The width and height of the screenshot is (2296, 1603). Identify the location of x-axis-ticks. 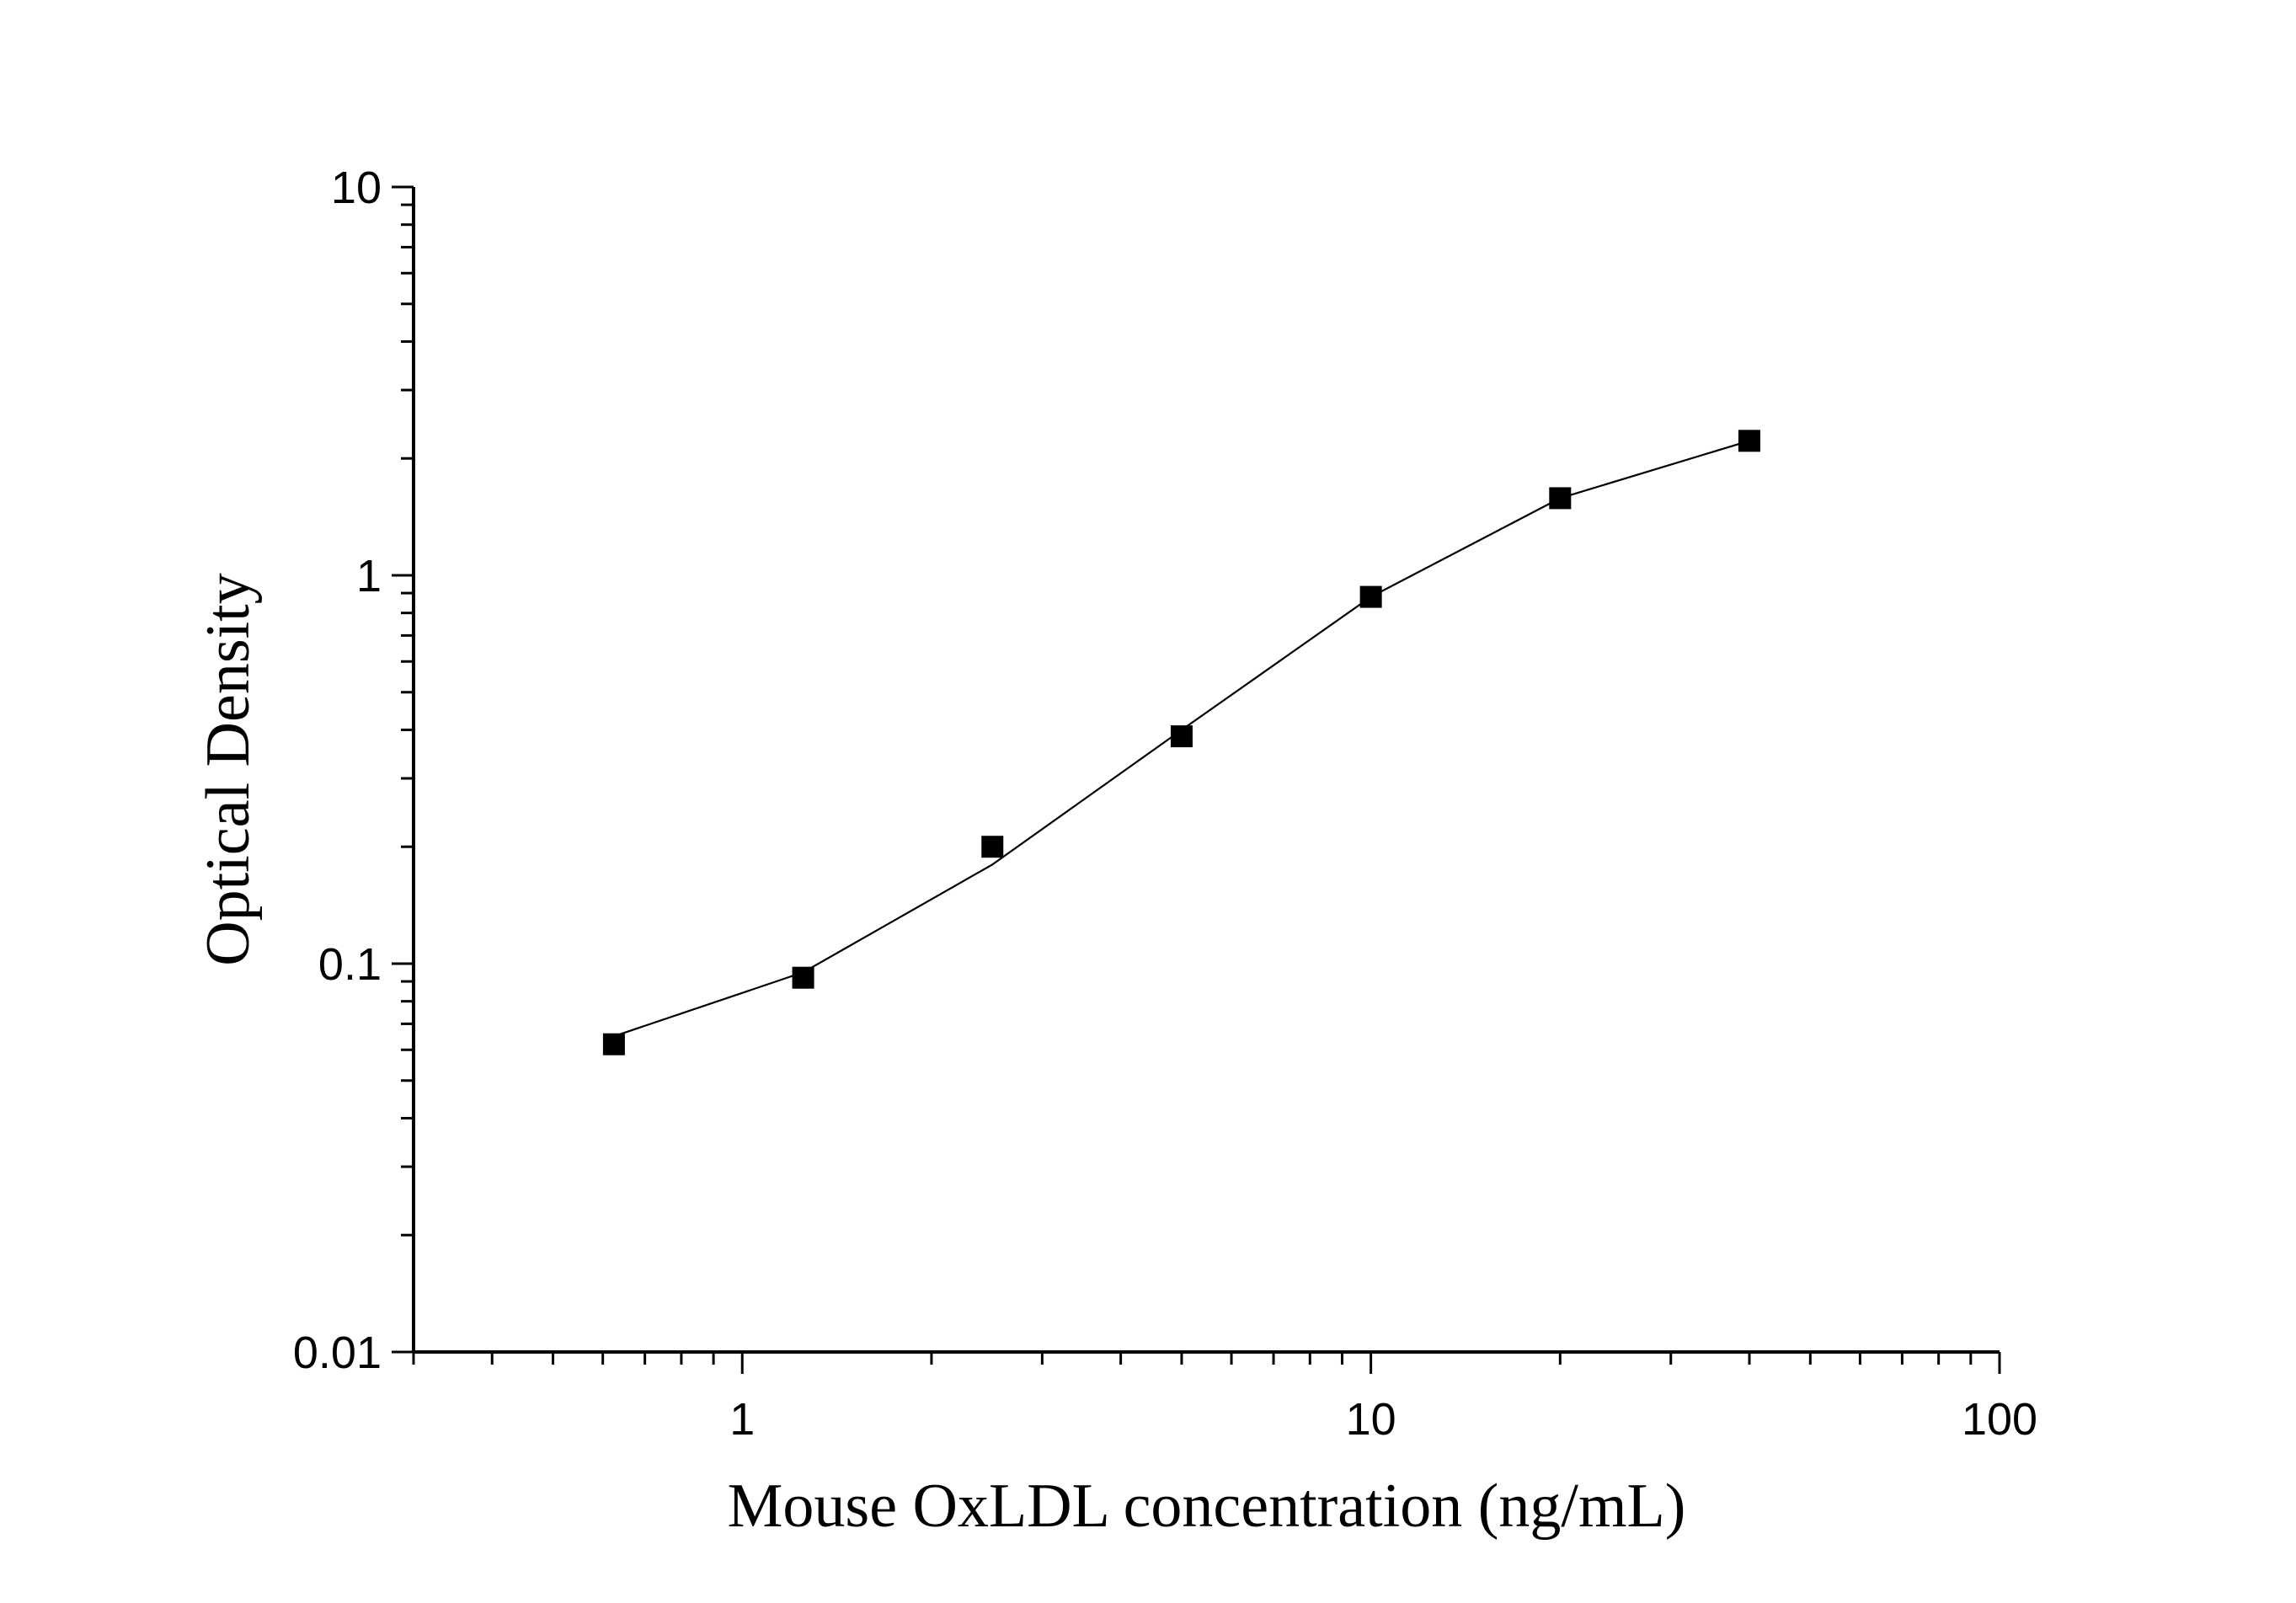
(1206, 1363).